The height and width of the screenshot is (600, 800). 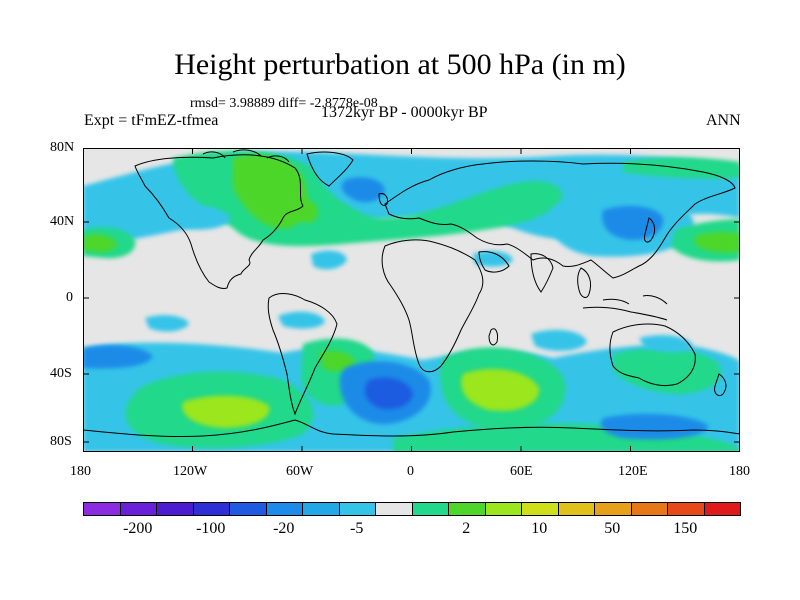 I want to click on coast-africa, so click(x=432, y=306).